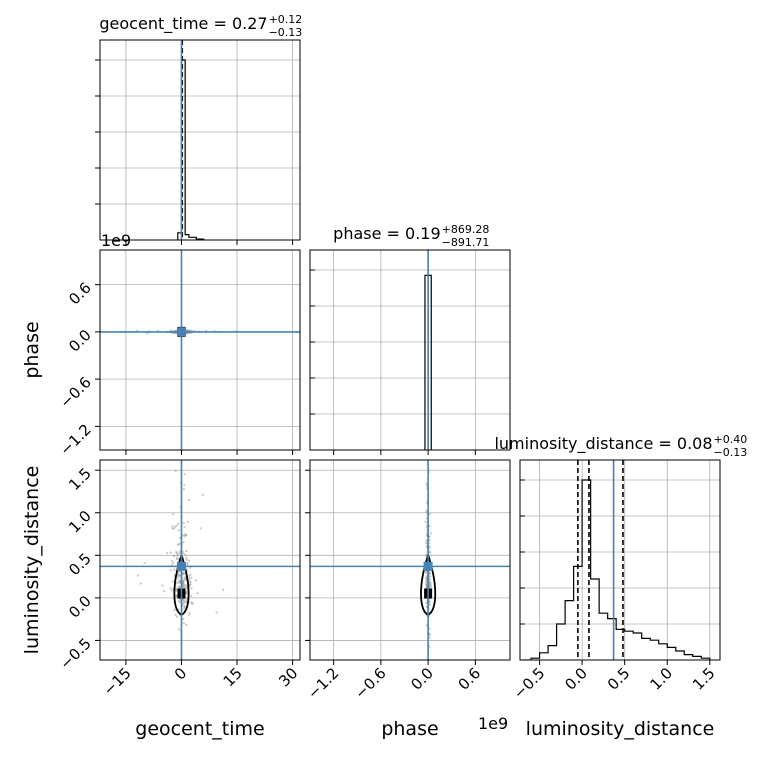  I want to click on y-tick-label-phase: −0.6, so click(75, 392).